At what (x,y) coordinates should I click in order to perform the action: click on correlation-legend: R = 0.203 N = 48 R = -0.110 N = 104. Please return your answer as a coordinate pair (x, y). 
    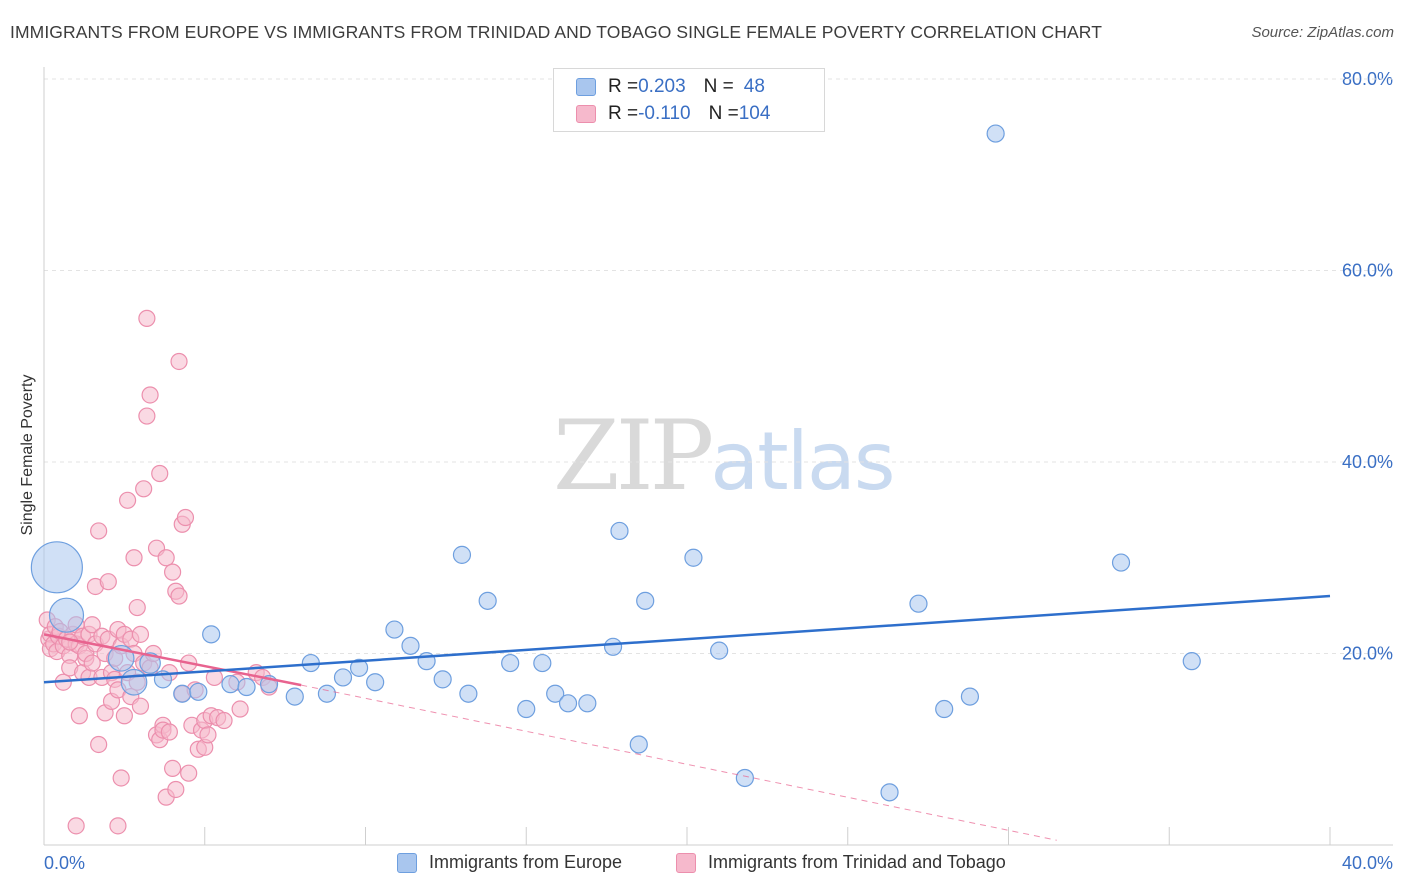
    Looking at the image, I should click on (689, 100).